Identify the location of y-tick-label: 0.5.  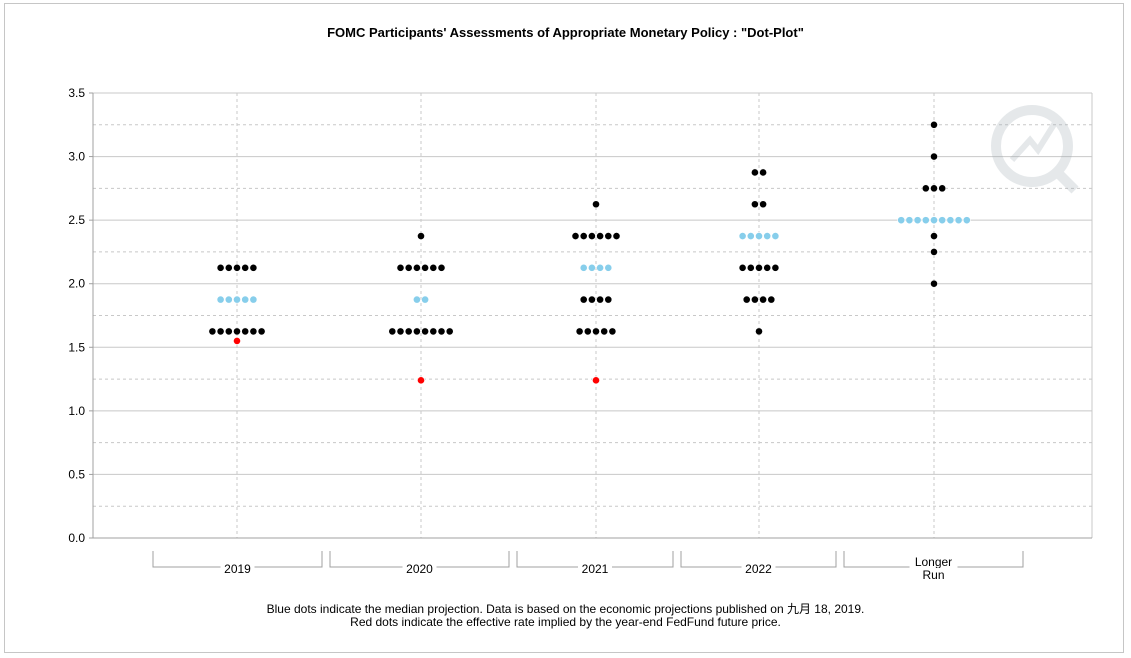
(76, 474).